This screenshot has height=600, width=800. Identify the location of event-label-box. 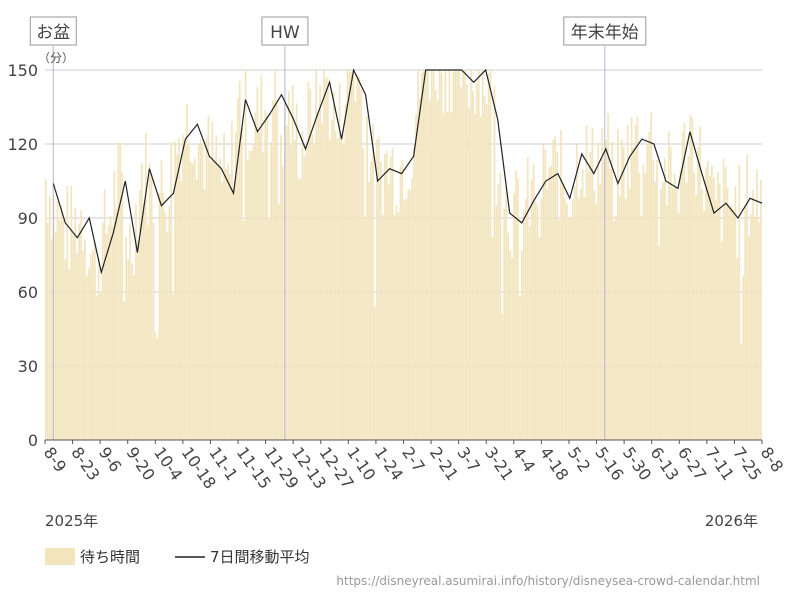
(605, 31).